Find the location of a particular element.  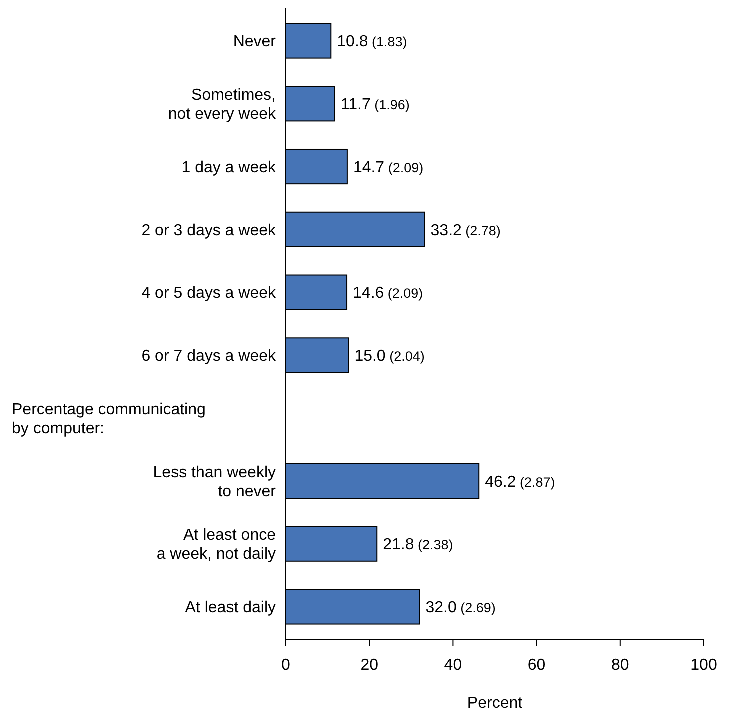

data-label: 21.8 (2.38) is located at coordinates (418, 545).